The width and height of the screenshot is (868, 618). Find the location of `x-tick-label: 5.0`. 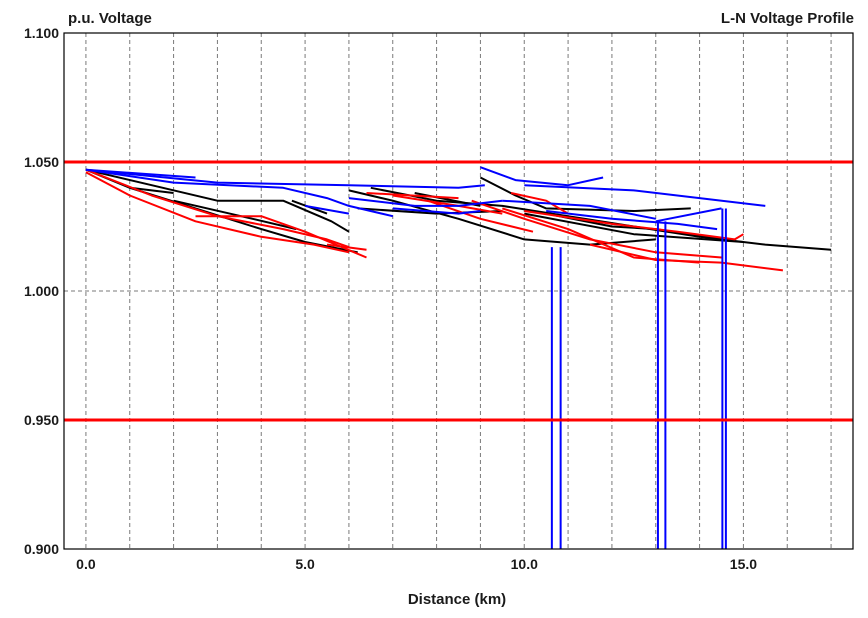

x-tick-label: 5.0 is located at coordinates (305, 564).